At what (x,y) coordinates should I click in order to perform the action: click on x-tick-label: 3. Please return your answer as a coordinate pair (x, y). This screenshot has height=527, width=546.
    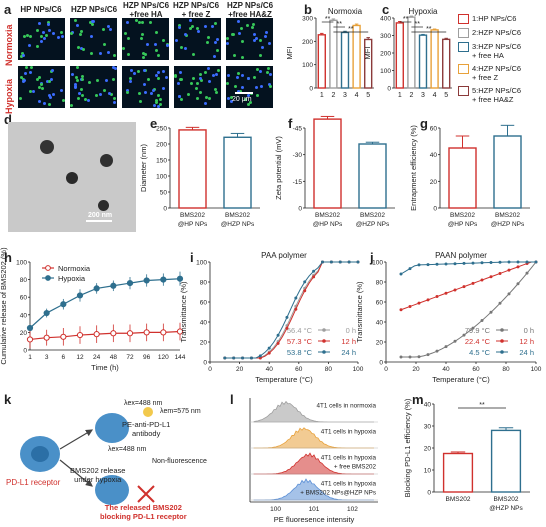
    Looking at the image, I should click on (345, 95).